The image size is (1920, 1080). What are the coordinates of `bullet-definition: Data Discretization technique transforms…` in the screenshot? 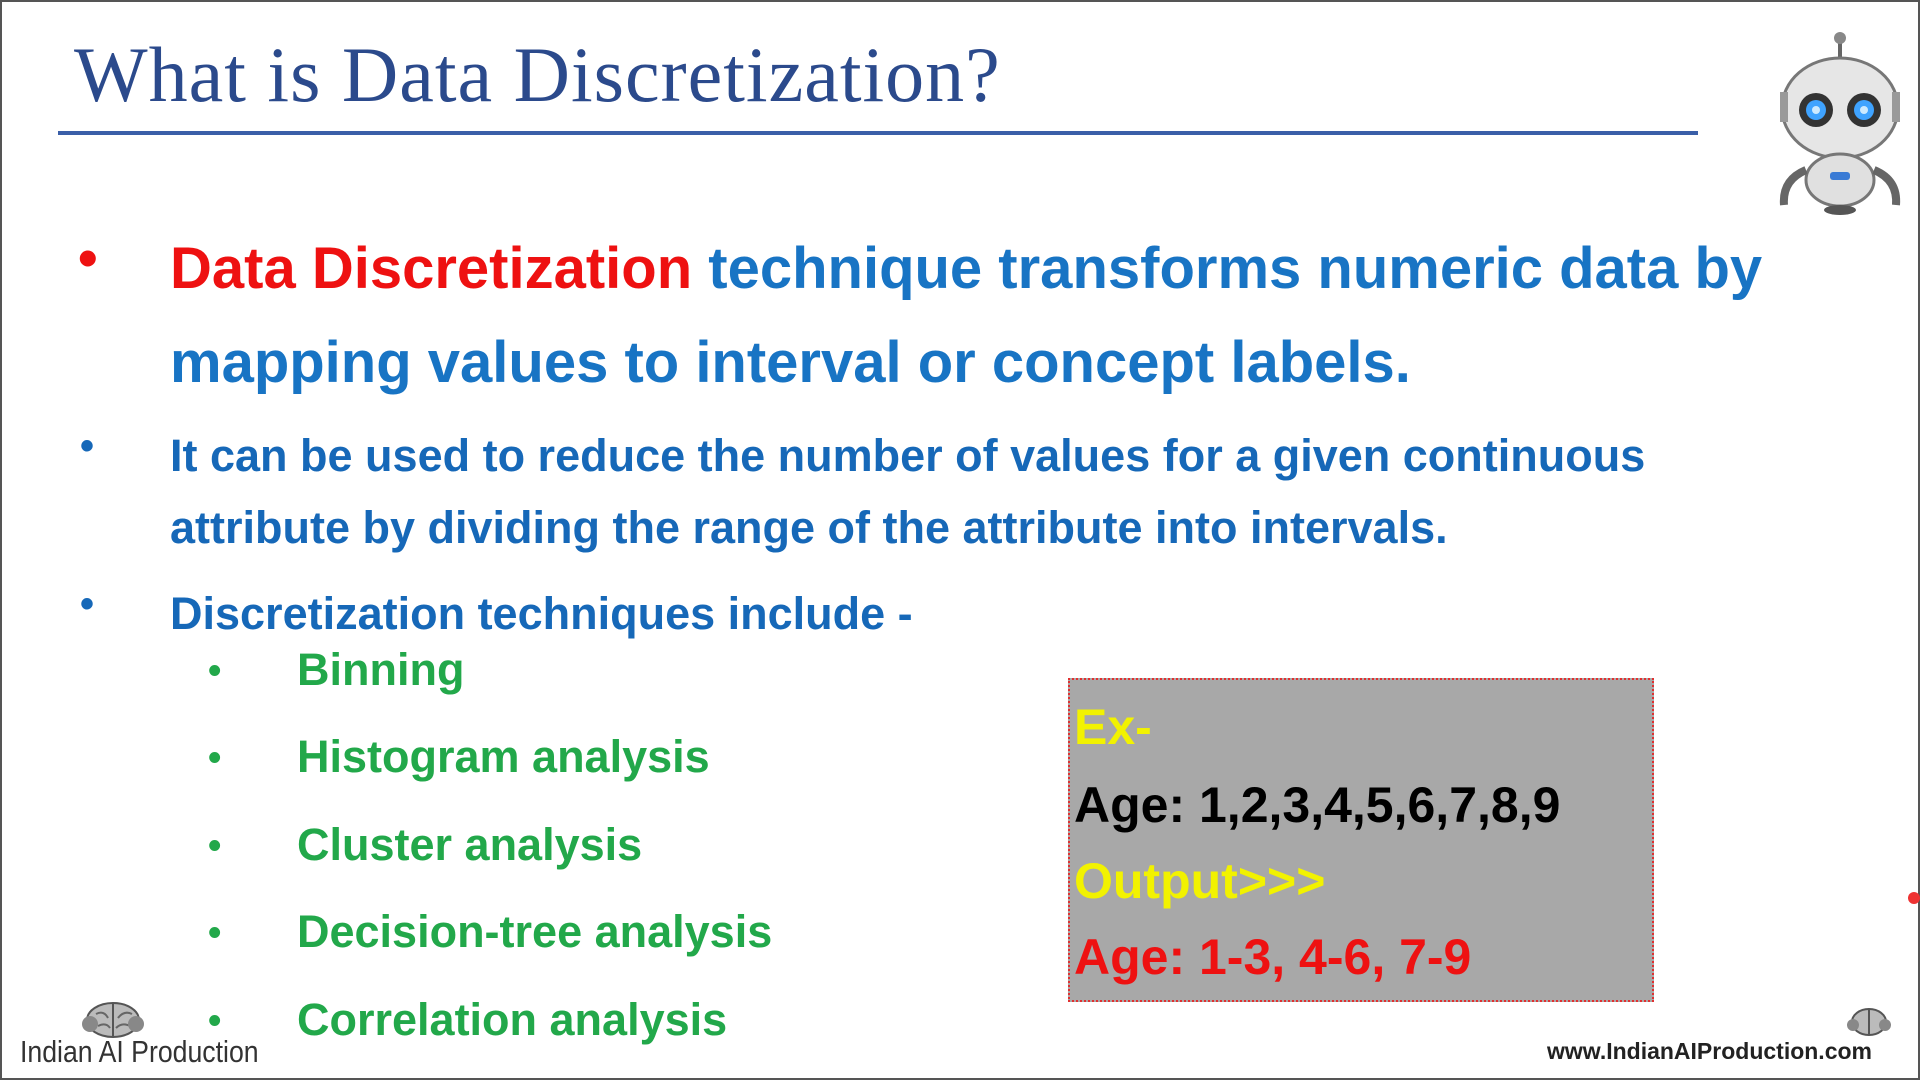 It's located at (970, 316).